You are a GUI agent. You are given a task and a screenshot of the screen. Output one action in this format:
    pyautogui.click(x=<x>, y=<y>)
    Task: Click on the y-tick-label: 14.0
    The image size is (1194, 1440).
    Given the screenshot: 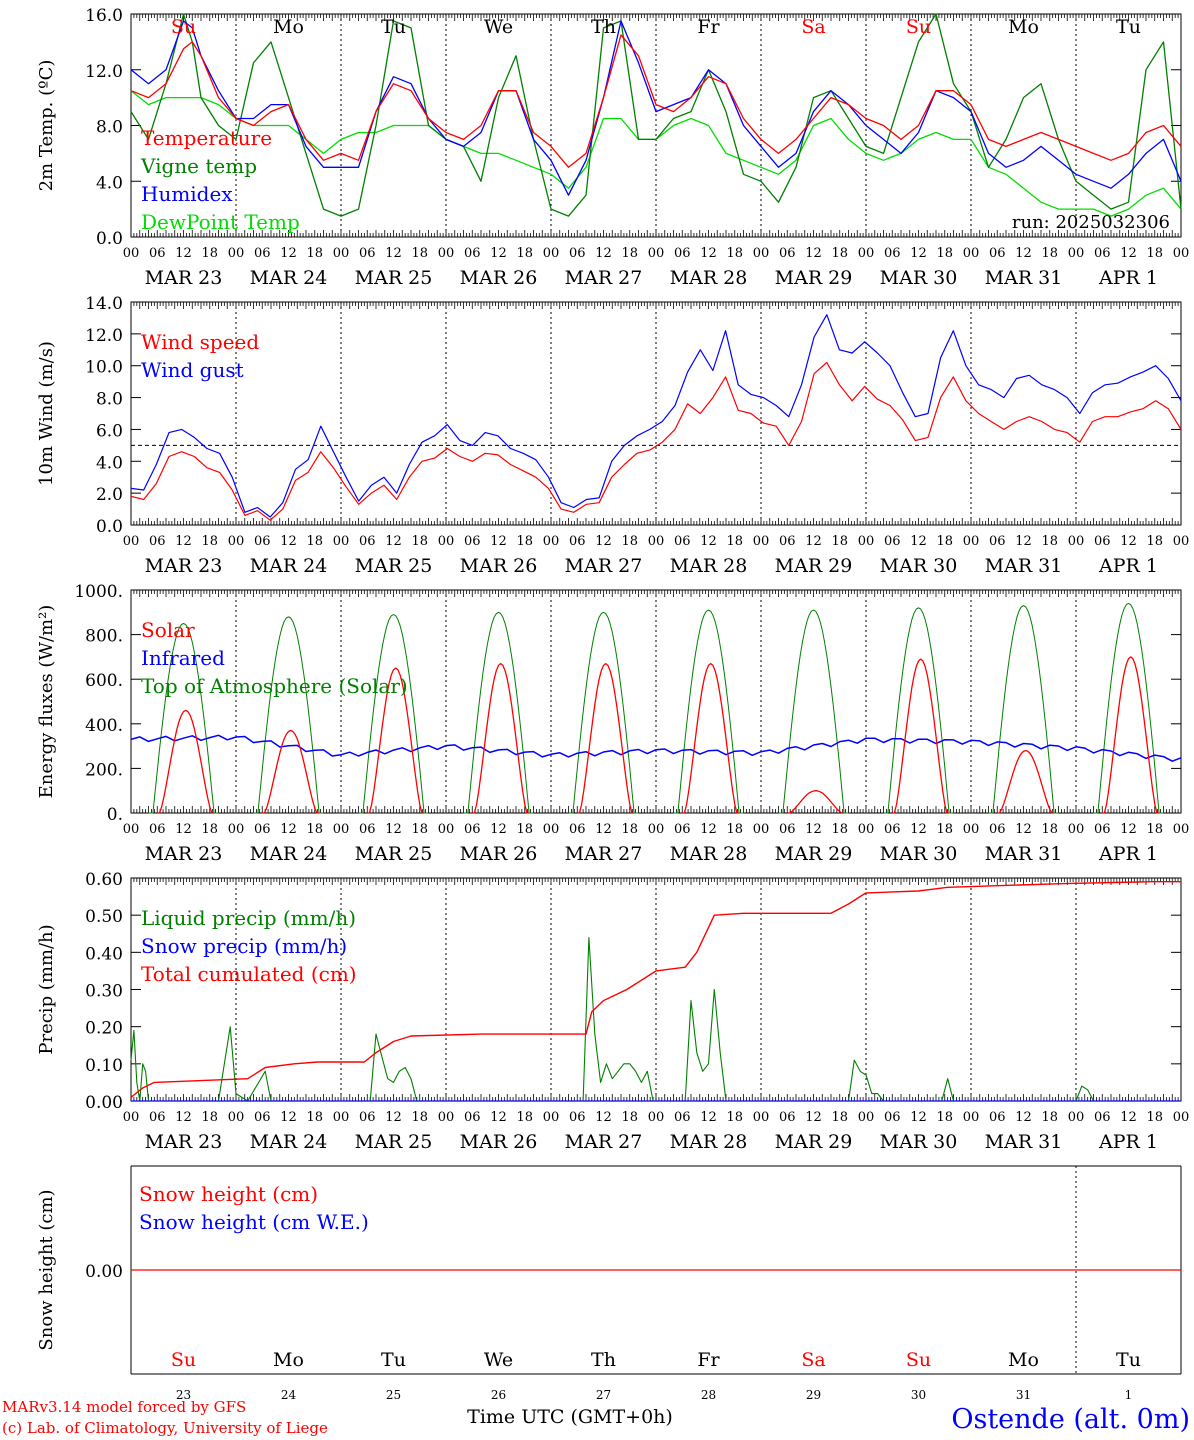 What is the action you would take?
    pyautogui.click(x=104, y=304)
    